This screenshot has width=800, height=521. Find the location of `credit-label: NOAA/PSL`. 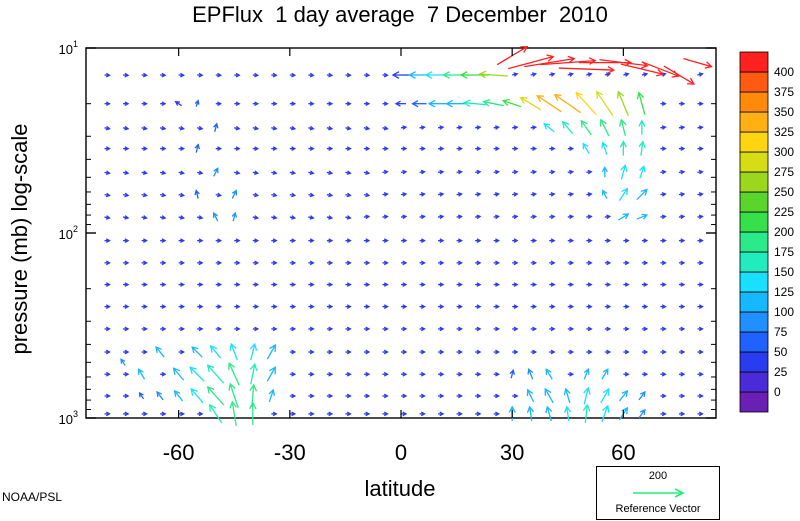

credit-label: NOAA/PSL is located at coordinates (32, 497).